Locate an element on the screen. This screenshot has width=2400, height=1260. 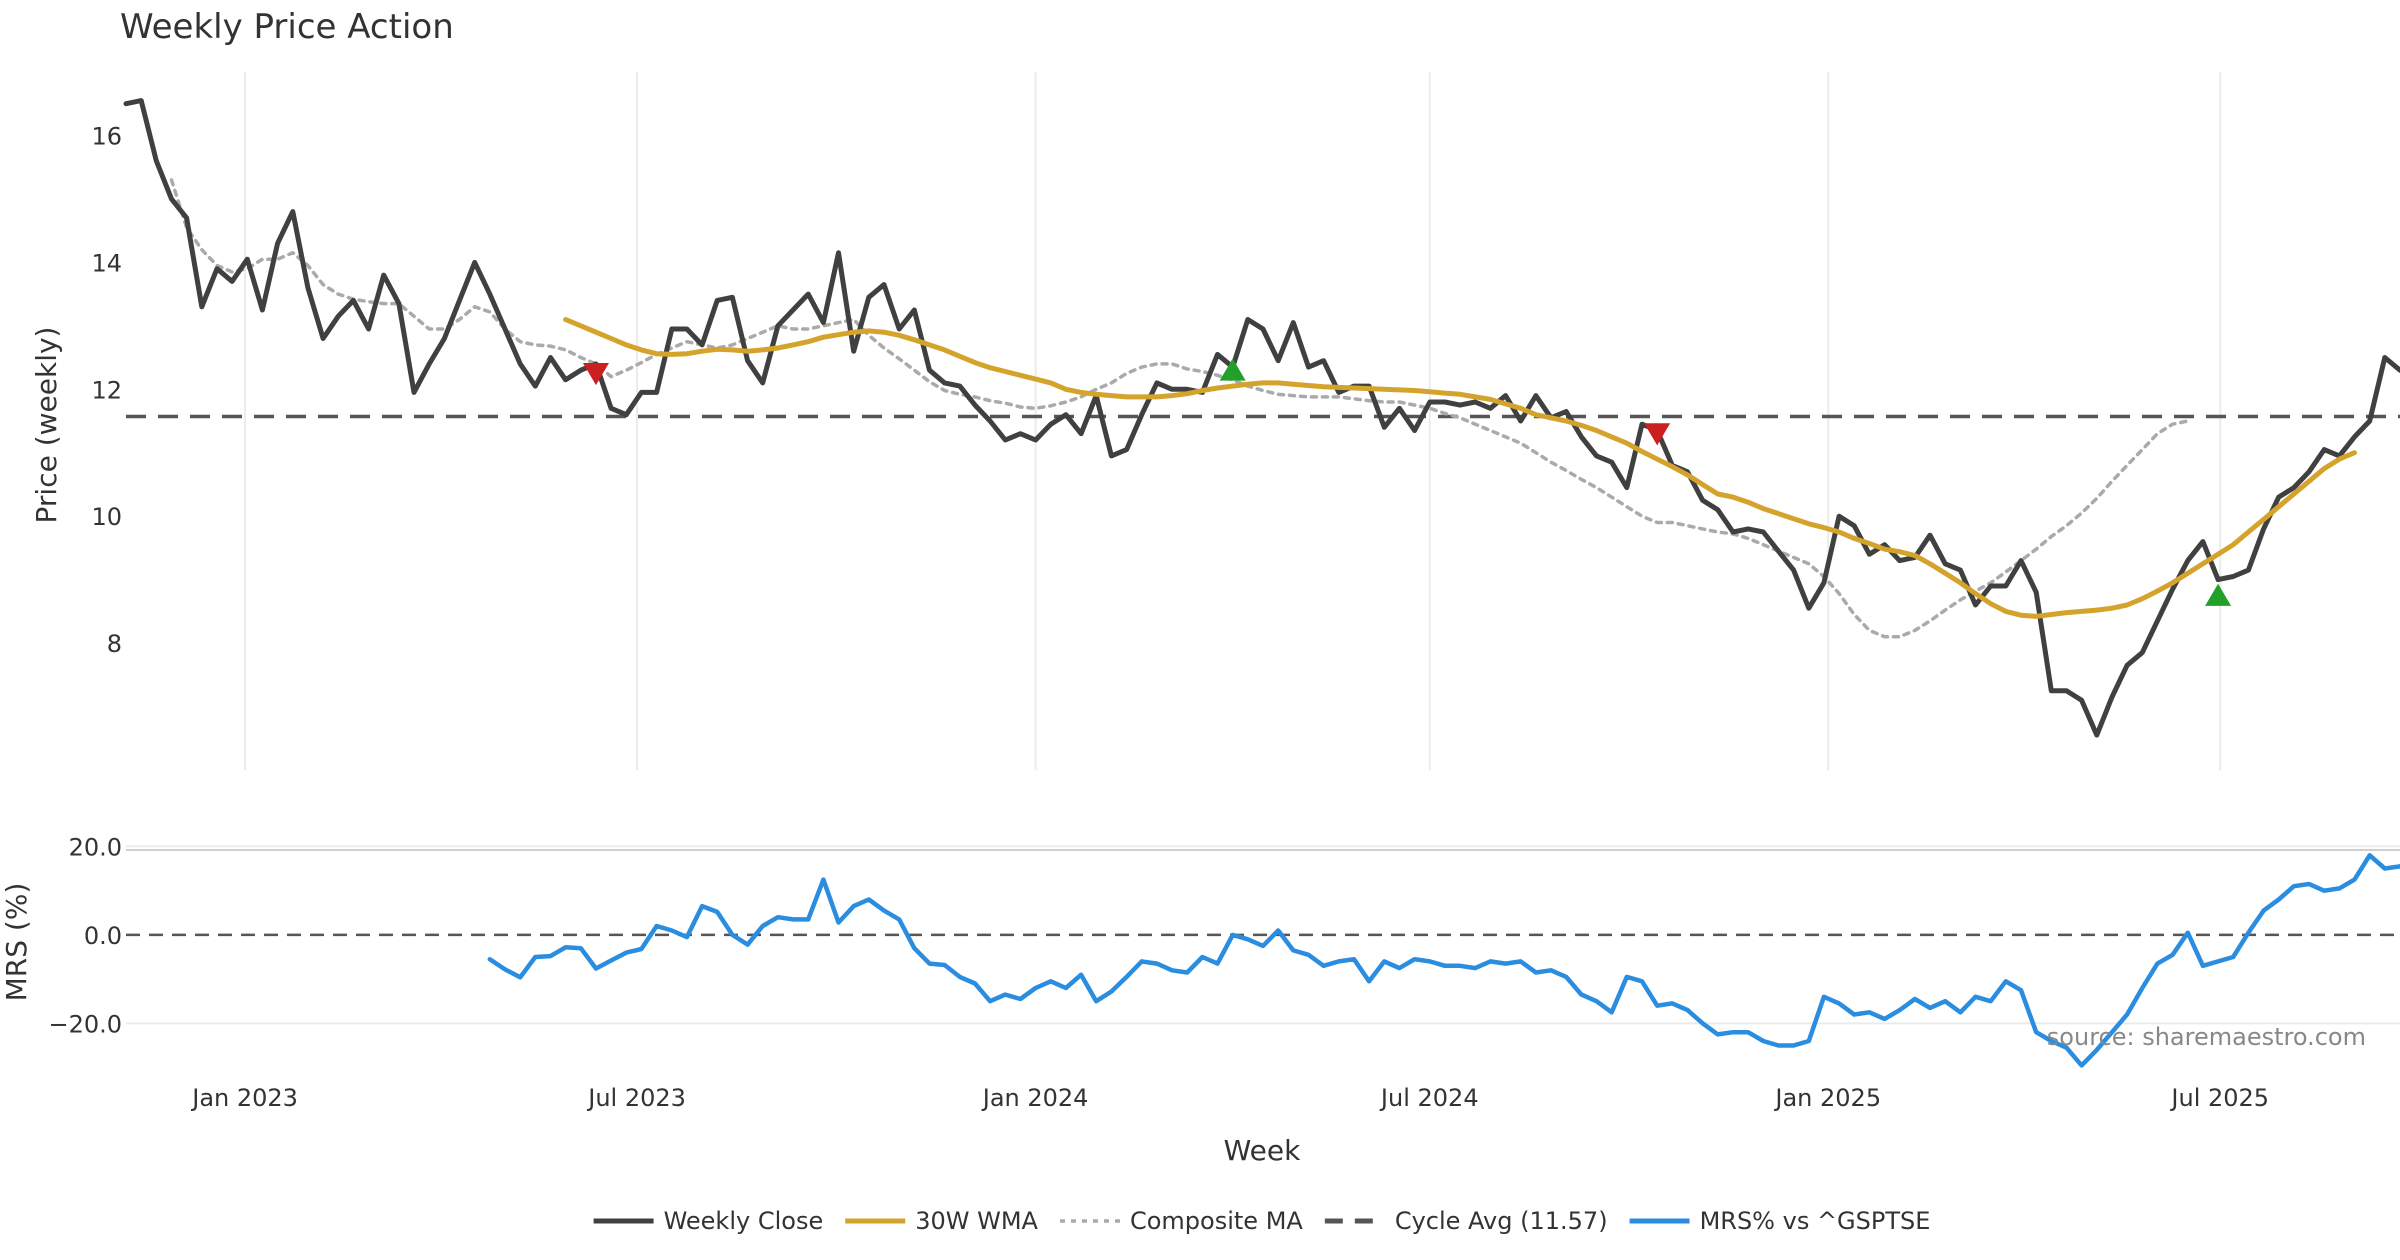
x-tick-label: Jan 2024 is located at coordinates (1035, 1098).